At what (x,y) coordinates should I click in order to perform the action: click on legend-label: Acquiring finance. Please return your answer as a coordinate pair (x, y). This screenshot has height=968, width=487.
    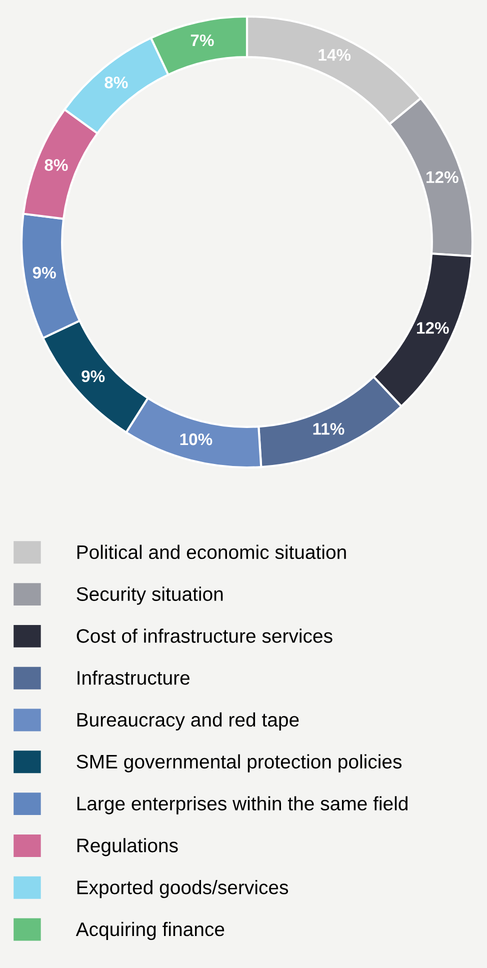
    Looking at the image, I should click on (150, 931).